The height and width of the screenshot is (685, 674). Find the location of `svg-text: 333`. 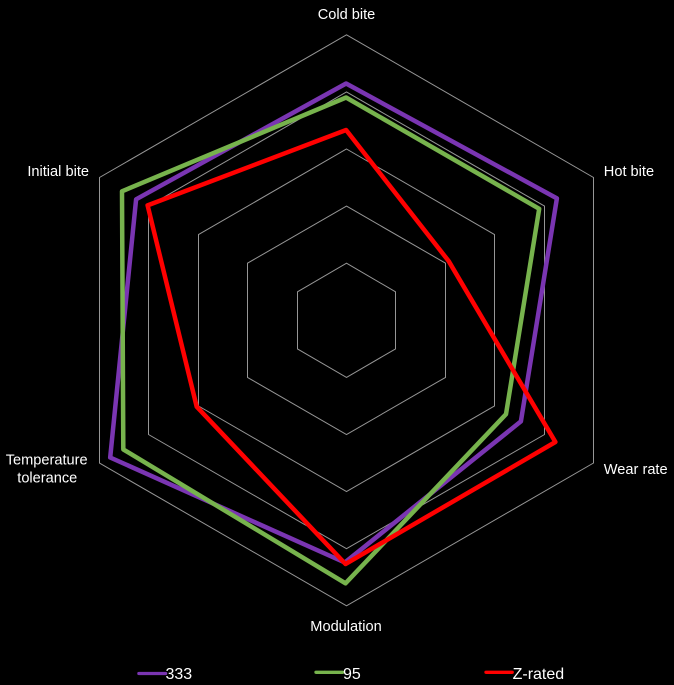

svg-text: 333 is located at coordinates (179, 674).